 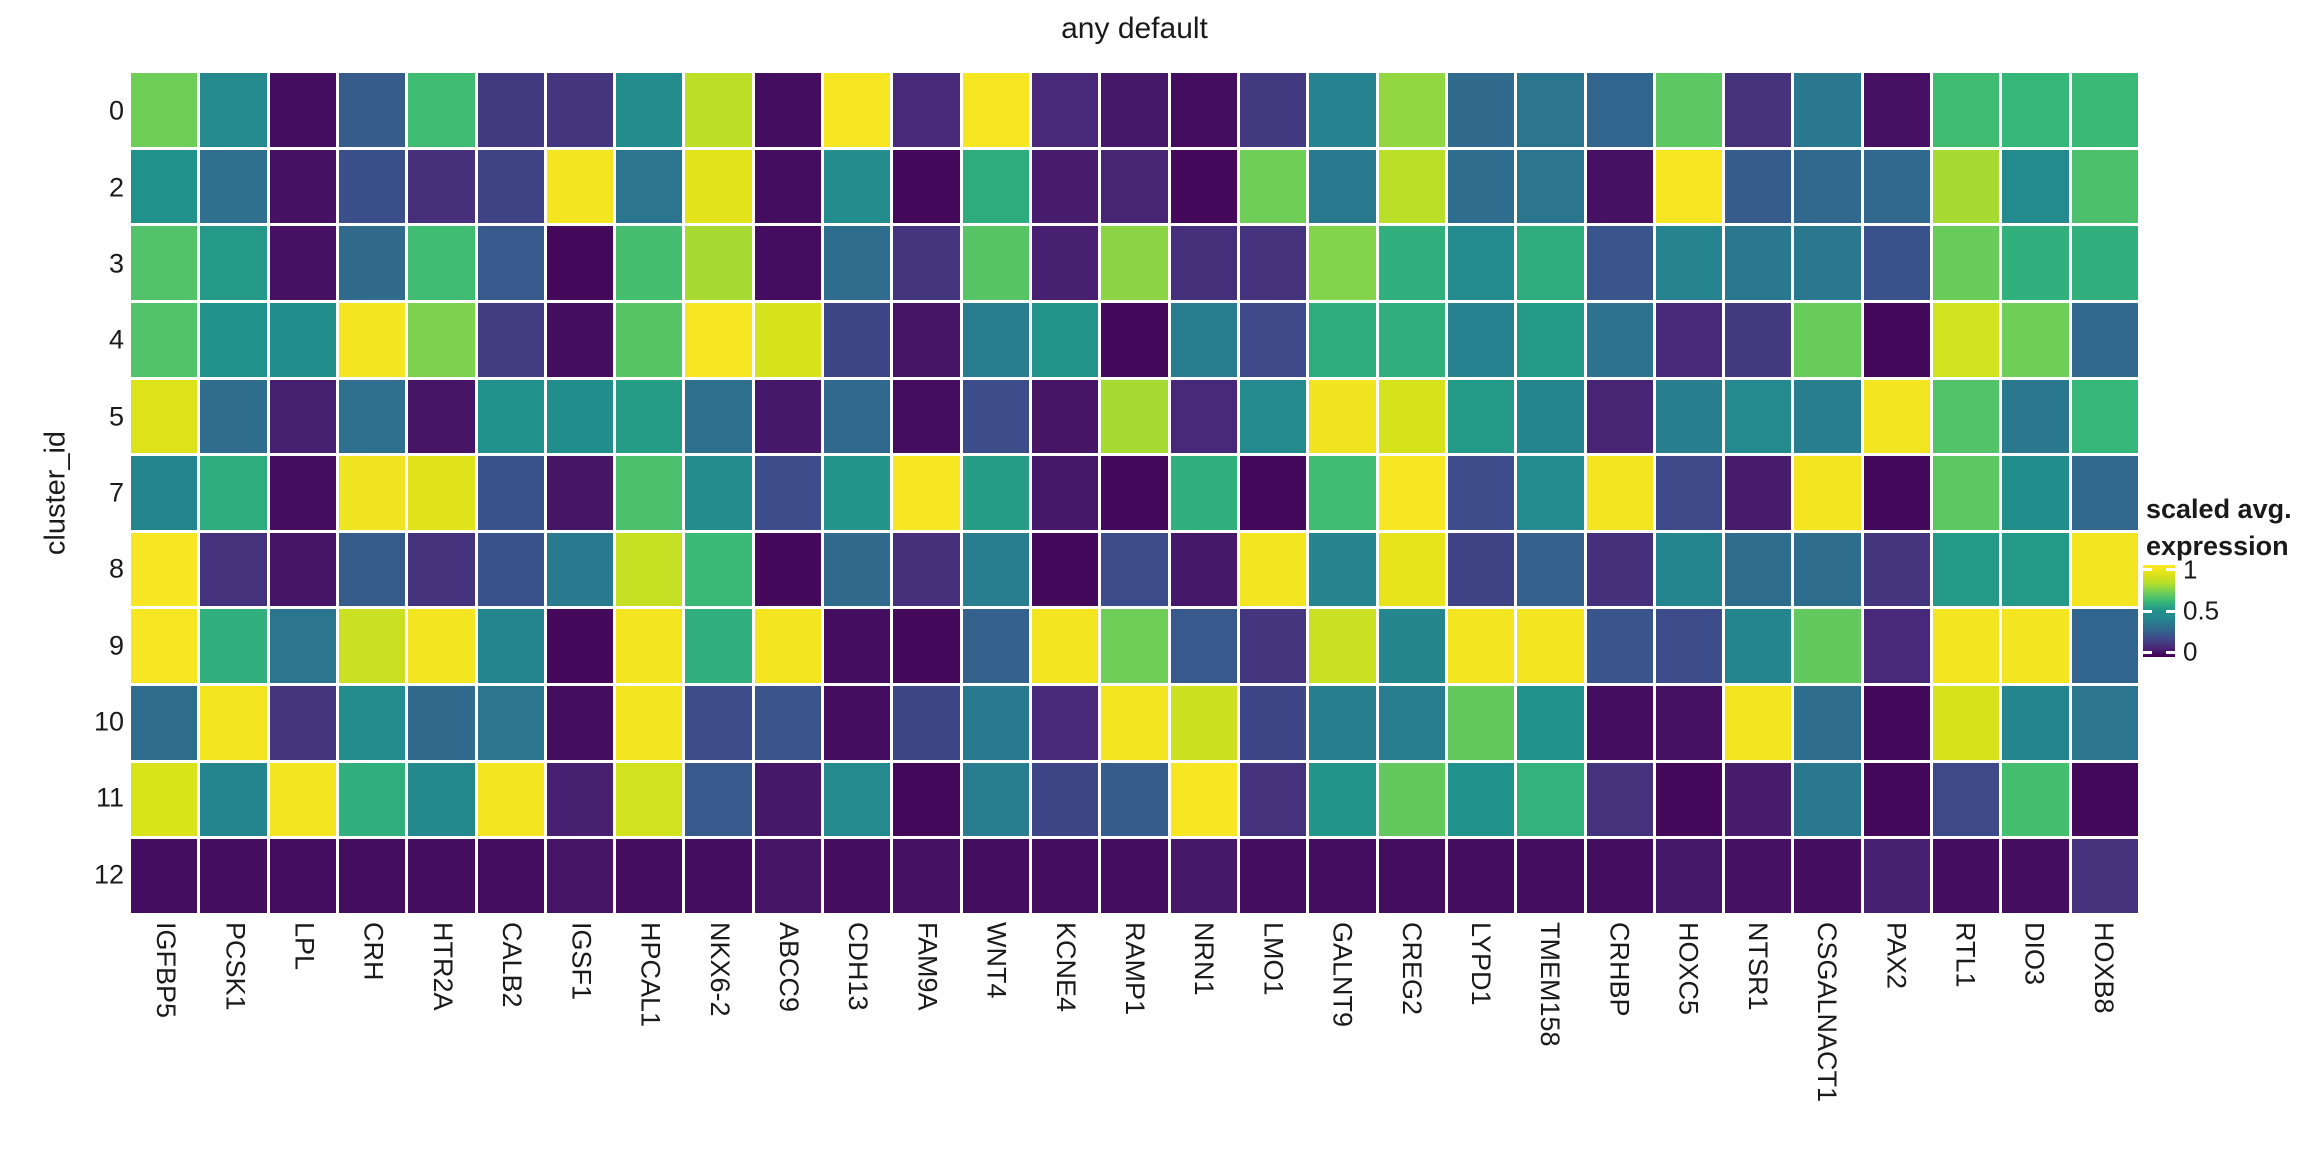 What do you see at coordinates (2217, 546) in the screenshot?
I see `legend-title-line2: expression` at bounding box center [2217, 546].